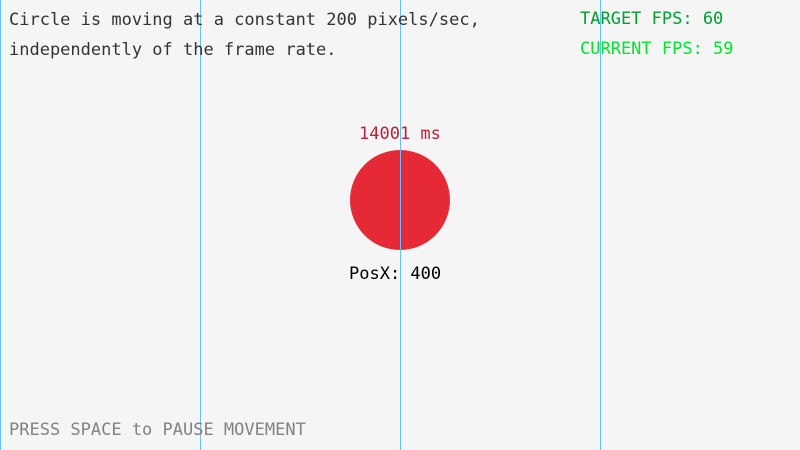  I want to click on target-fps: TARGET FPS: 60, so click(652, 19).